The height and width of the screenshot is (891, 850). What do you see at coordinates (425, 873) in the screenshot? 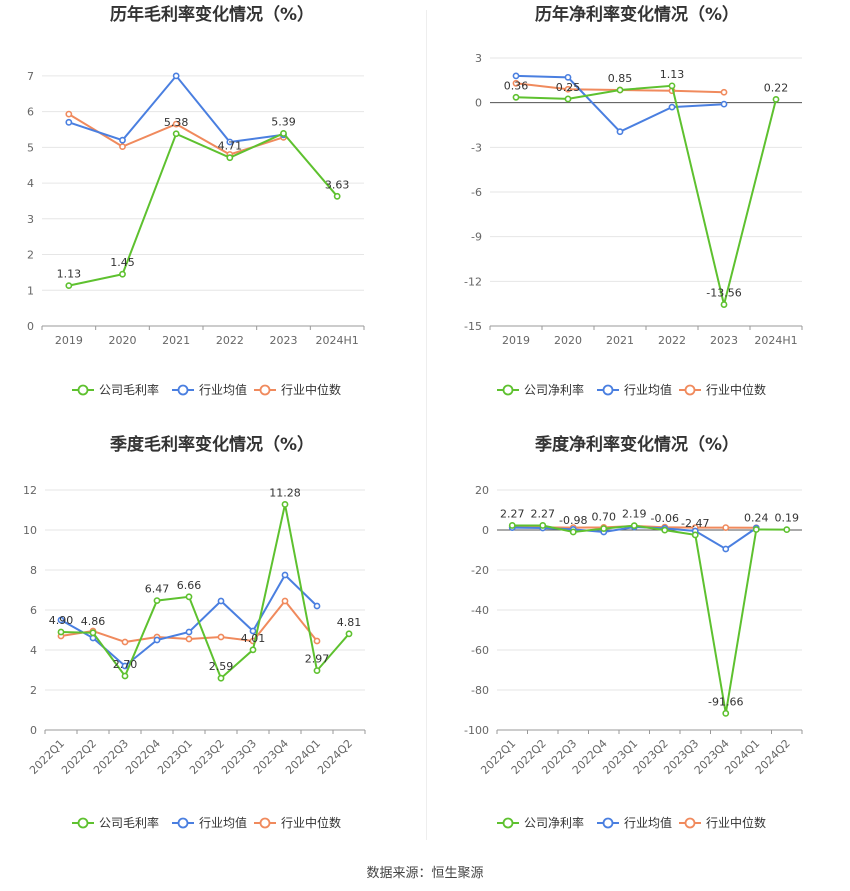
I see `data-source-note: 数据来源：恒生聚源` at bounding box center [425, 873].